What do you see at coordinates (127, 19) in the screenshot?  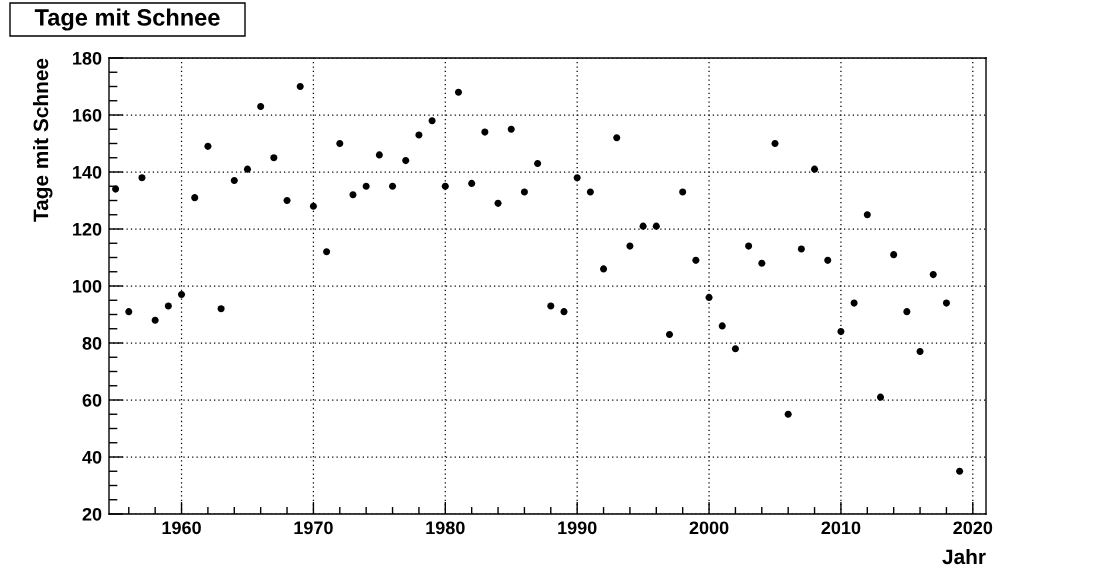 I see `chart-title: Tage mit Schnee` at bounding box center [127, 19].